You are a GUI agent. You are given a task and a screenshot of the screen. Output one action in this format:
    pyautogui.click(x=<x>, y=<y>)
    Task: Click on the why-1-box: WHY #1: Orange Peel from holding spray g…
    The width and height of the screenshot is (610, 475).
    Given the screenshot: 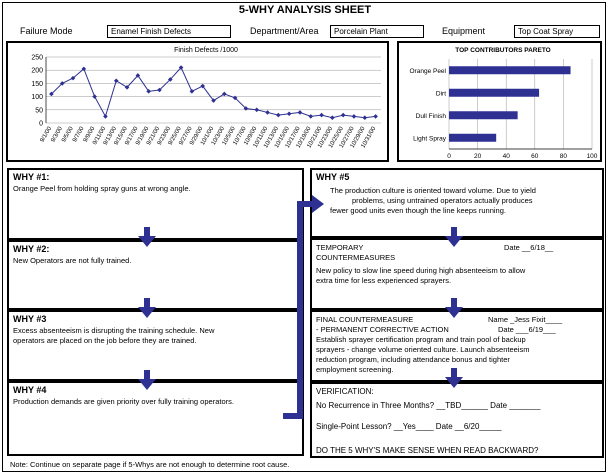 What is the action you would take?
    pyautogui.click(x=155, y=204)
    